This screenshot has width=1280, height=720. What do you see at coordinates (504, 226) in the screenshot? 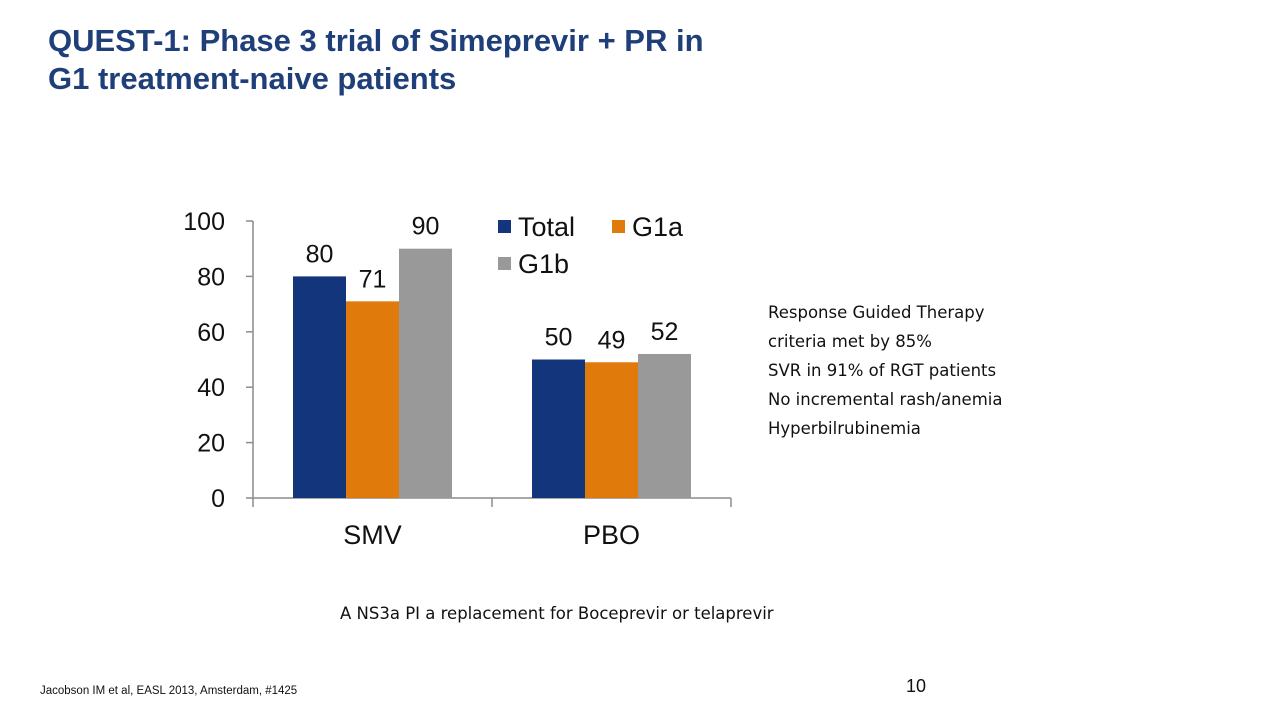
I see `legend-swatch-total` at bounding box center [504, 226].